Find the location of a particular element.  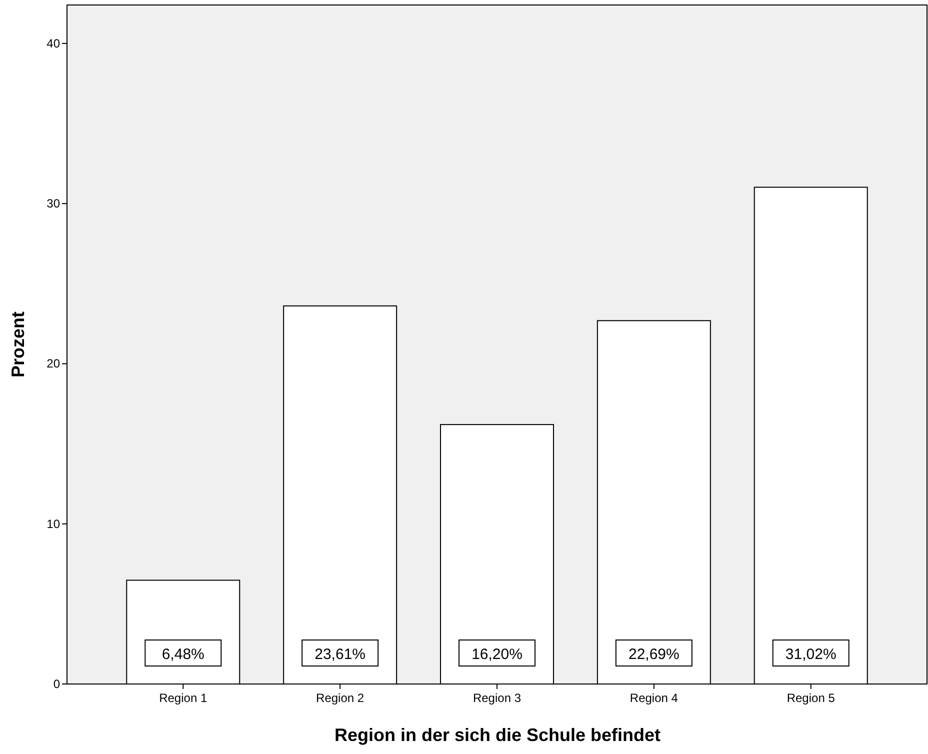

data-label: 6,48% is located at coordinates (183, 654).